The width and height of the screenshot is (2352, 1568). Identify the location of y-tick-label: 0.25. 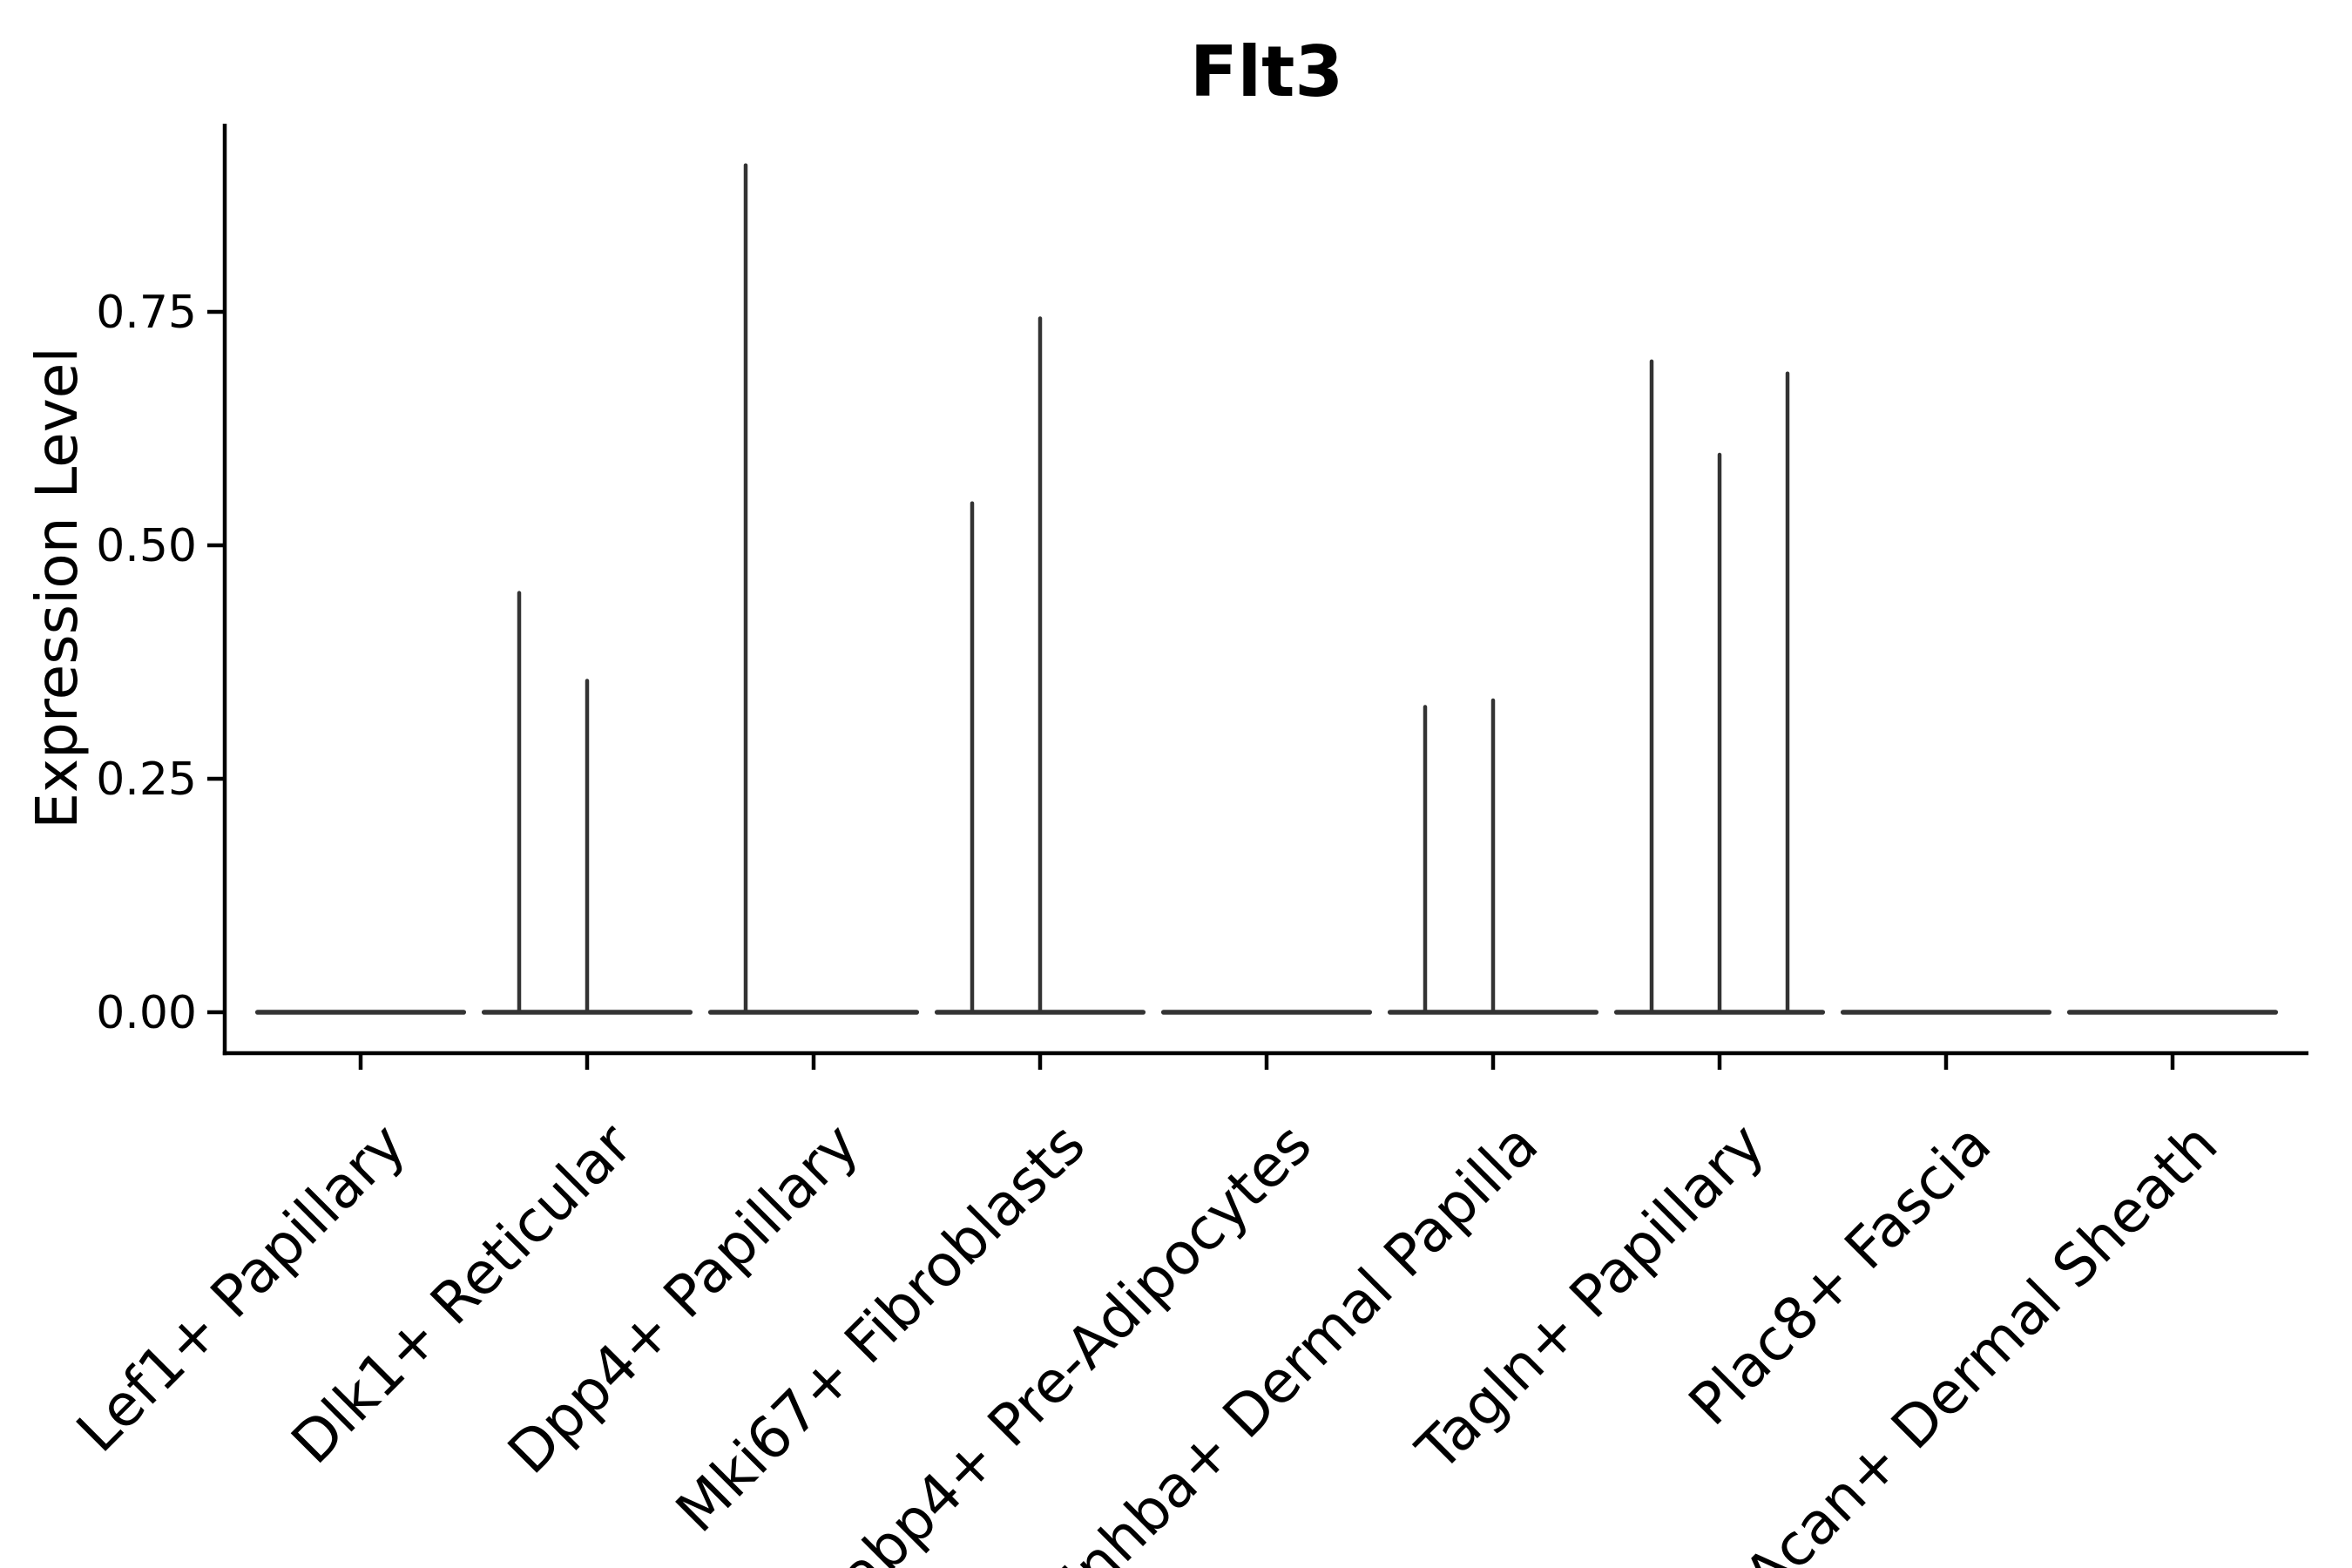
(146, 780).